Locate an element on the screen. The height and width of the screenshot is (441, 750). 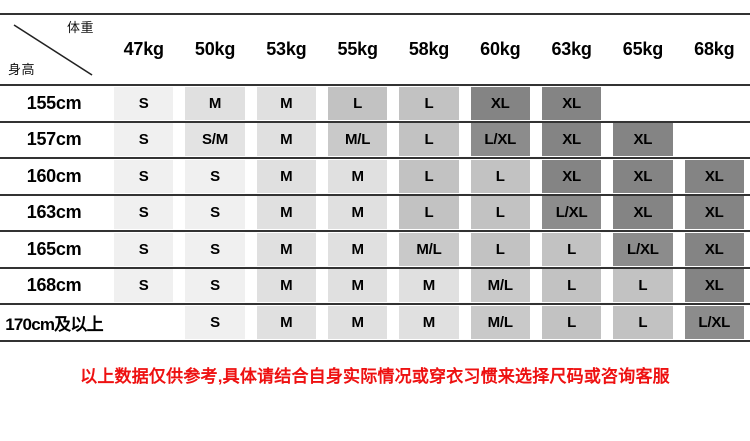
size-cell: S/M is located at coordinates (215, 140).